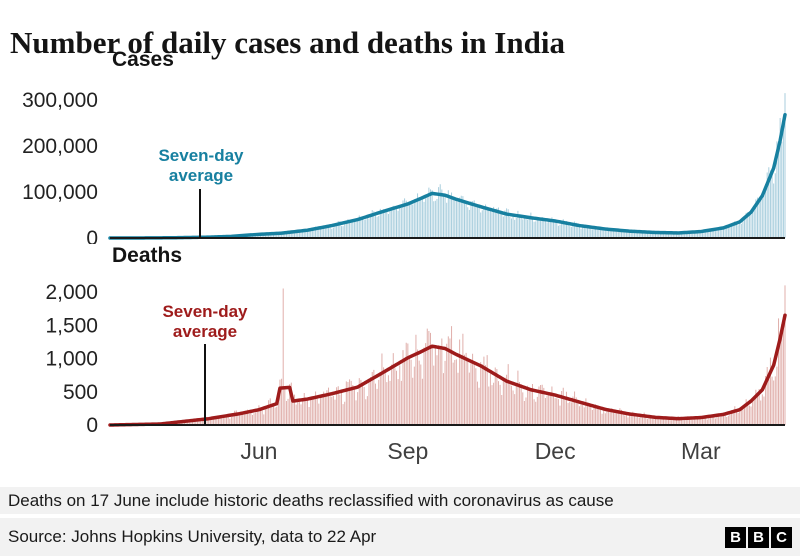 Image resolution: width=800 pixels, height=556 pixels. I want to click on deaths-y-tick-label: 2,000, so click(71, 292).